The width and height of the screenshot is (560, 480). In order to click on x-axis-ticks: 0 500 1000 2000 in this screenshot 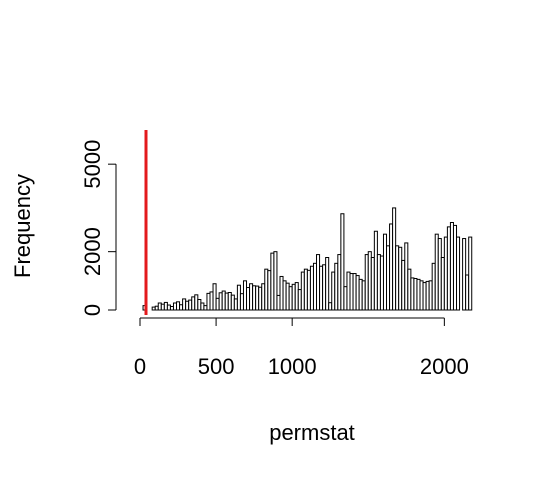, I will do `click(301, 348)`.